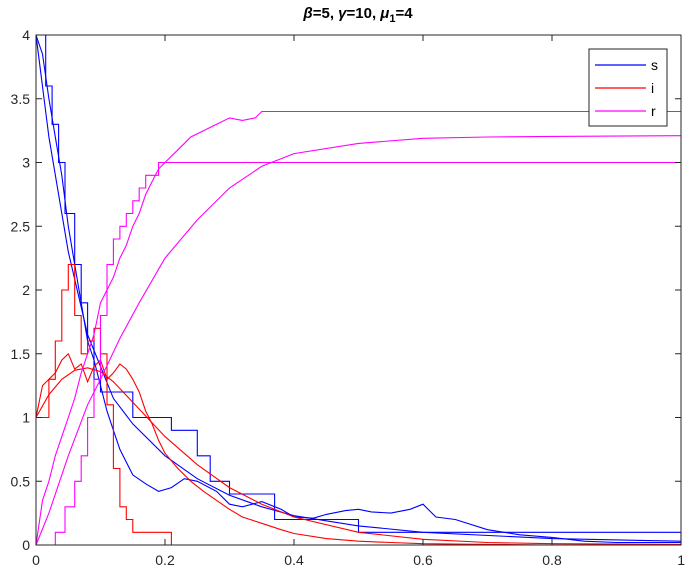 The image size is (685, 574). What do you see at coordinates (21, 481) in the screenshot?
I see `y-tick-label: 0.5` at bounding box center [21, 481].